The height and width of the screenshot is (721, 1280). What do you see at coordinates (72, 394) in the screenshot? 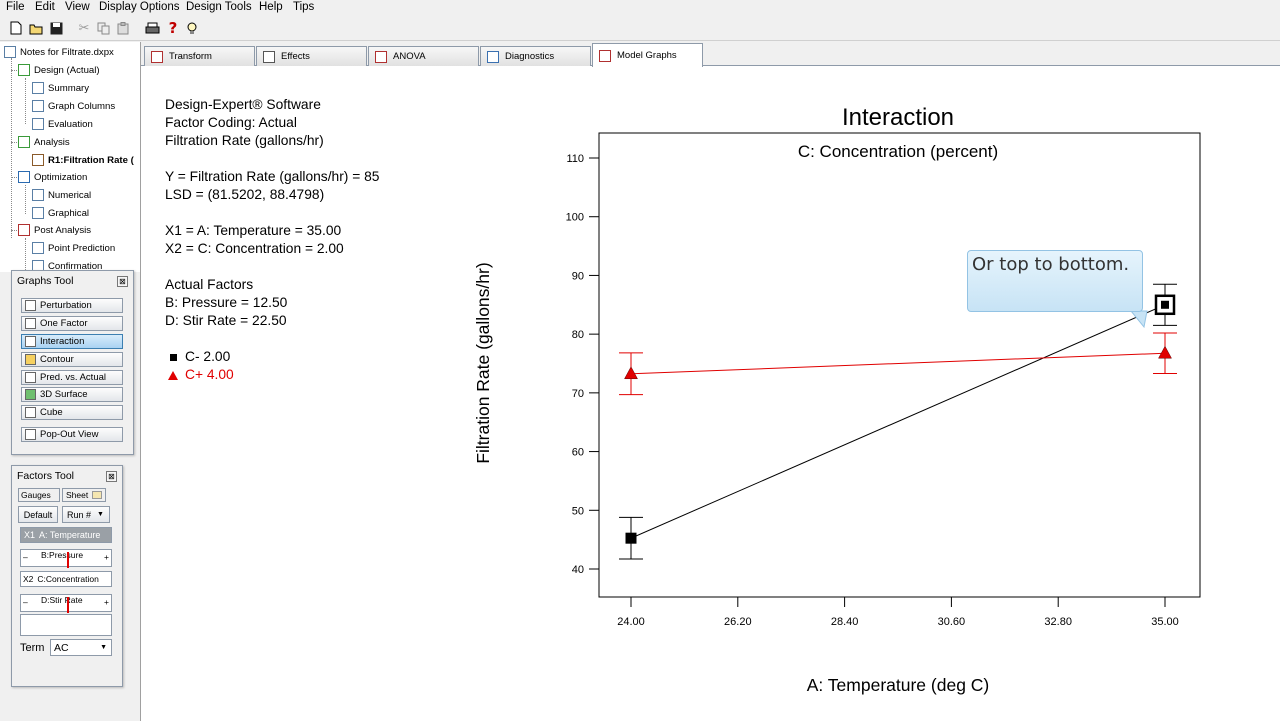
I see `3d-surface-button: 3D Surface` at bounding box center [72, 394].